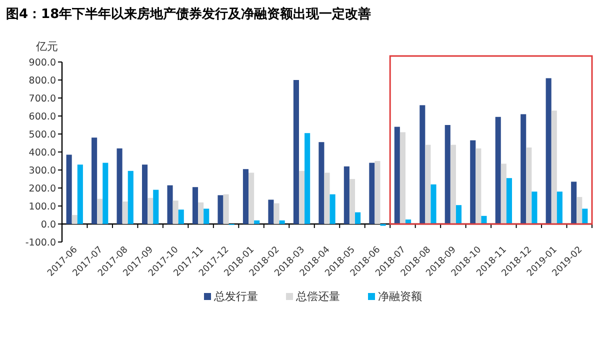 The image size is (597, 343). I want to click on legend-label: 净融资额, so click(400, 296).